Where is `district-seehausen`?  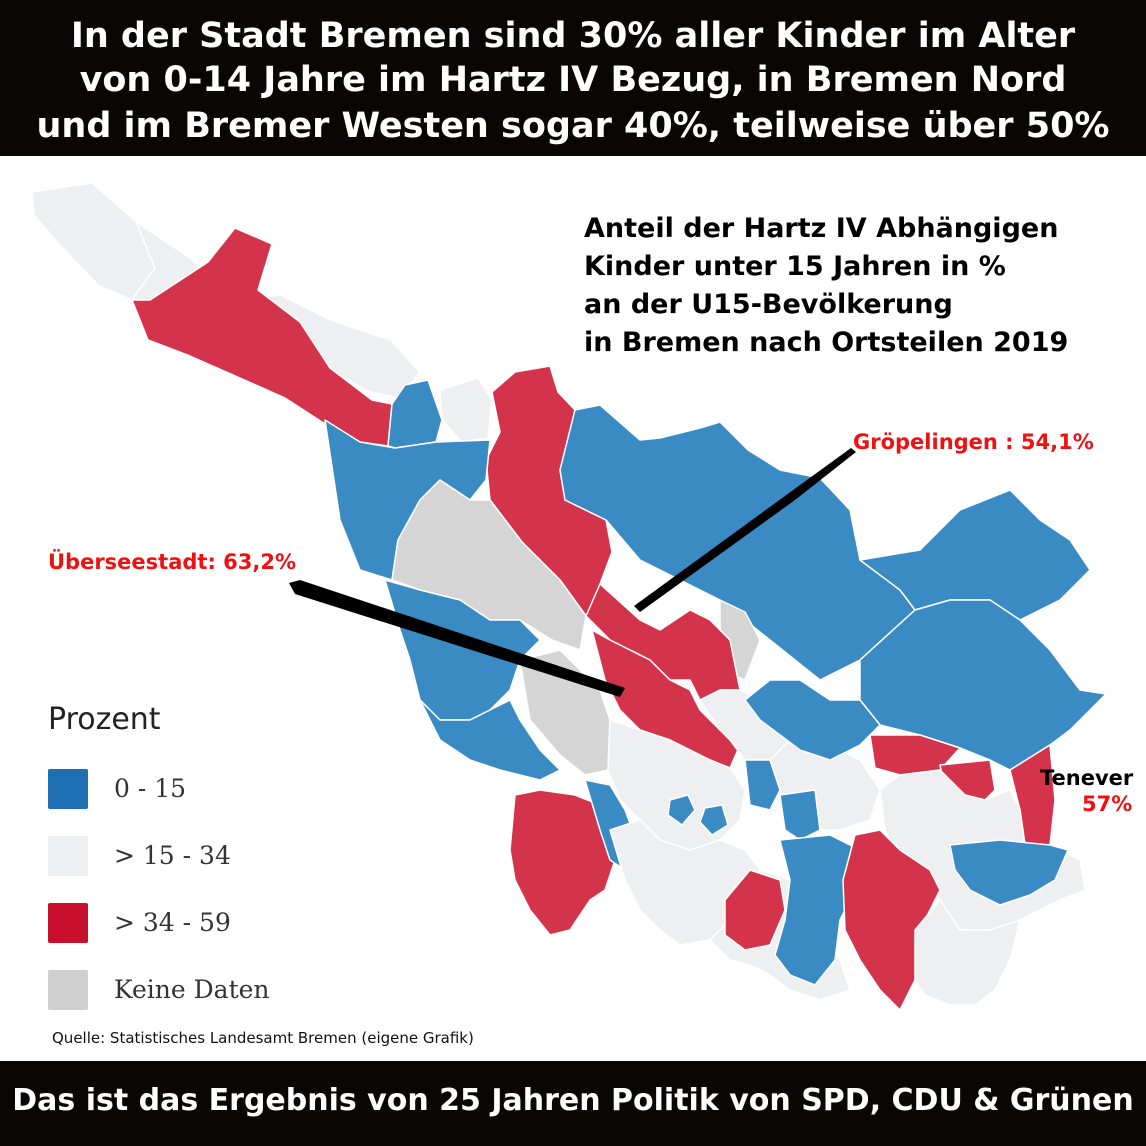 district-seehausen is located at coordinates (462, 650).